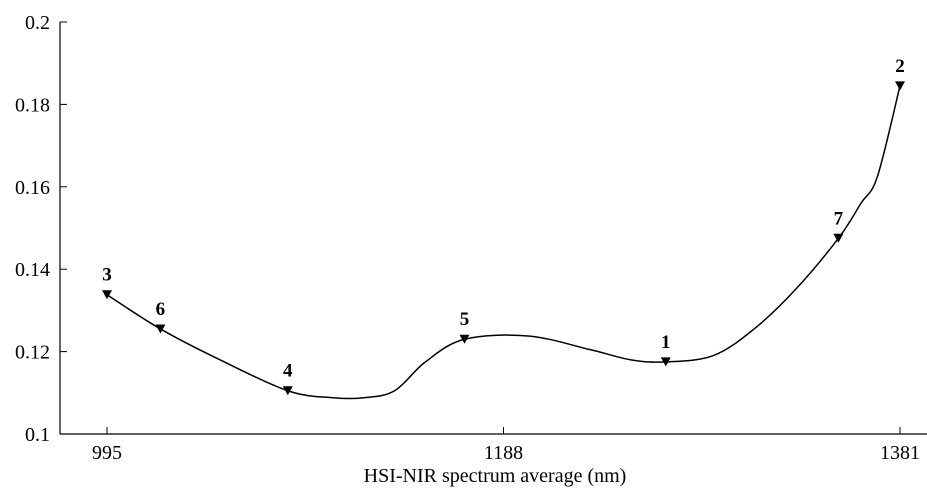  I want to click on y-tick-label: 0.12, so click(32, 353).